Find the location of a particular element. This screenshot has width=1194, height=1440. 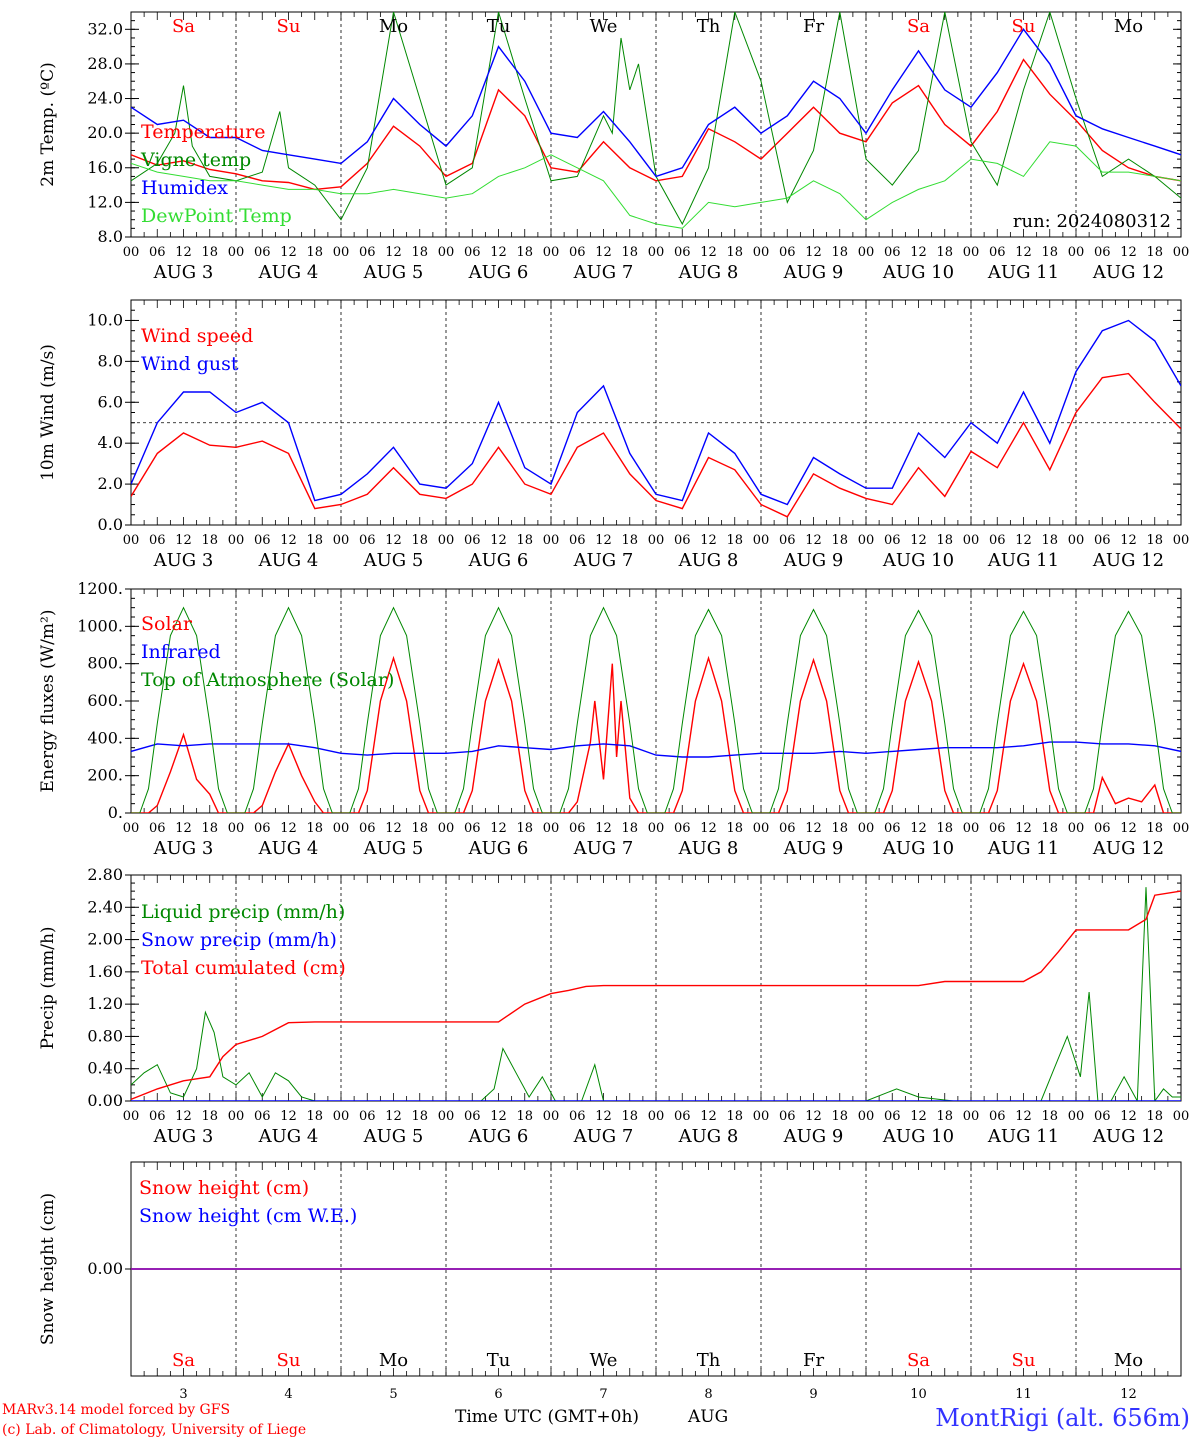

y-tick-label: 1200. is located at coordinates (100, 588).